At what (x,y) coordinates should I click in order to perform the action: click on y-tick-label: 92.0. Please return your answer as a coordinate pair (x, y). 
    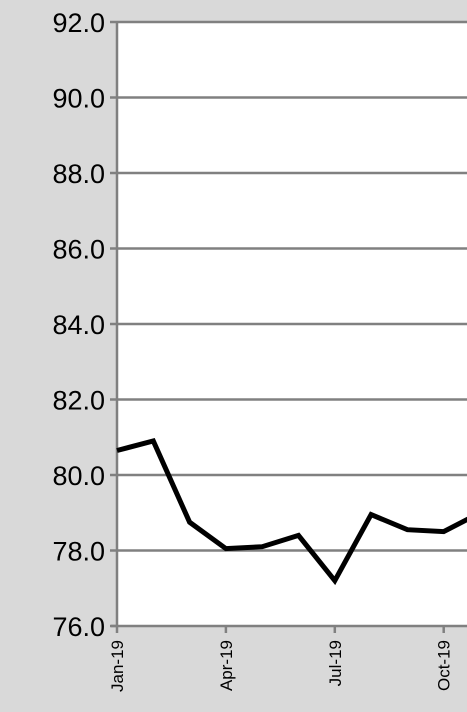
    Looking at the image, I should click on (78, 23).